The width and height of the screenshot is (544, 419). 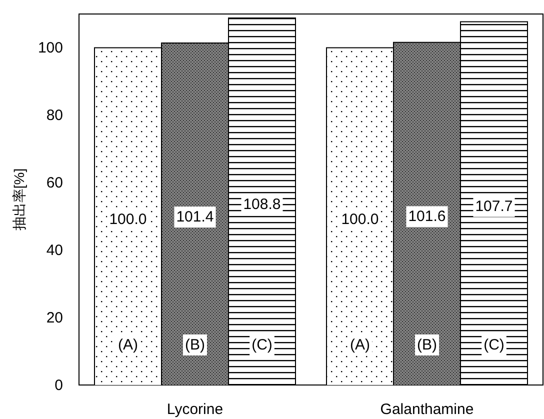 What do you see at coordinates (494, 345) in the screenshot?
I see `text: (C)` at bounding box center [494, 345].